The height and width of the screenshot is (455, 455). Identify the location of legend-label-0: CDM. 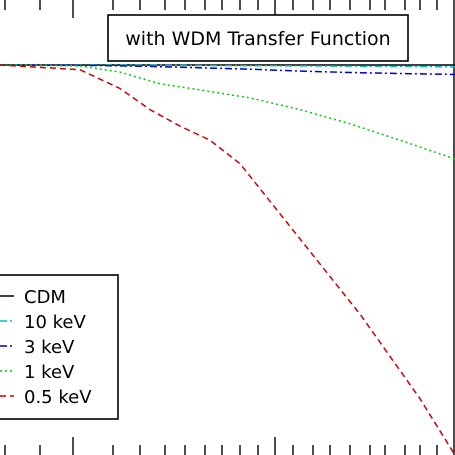
(45, 297).